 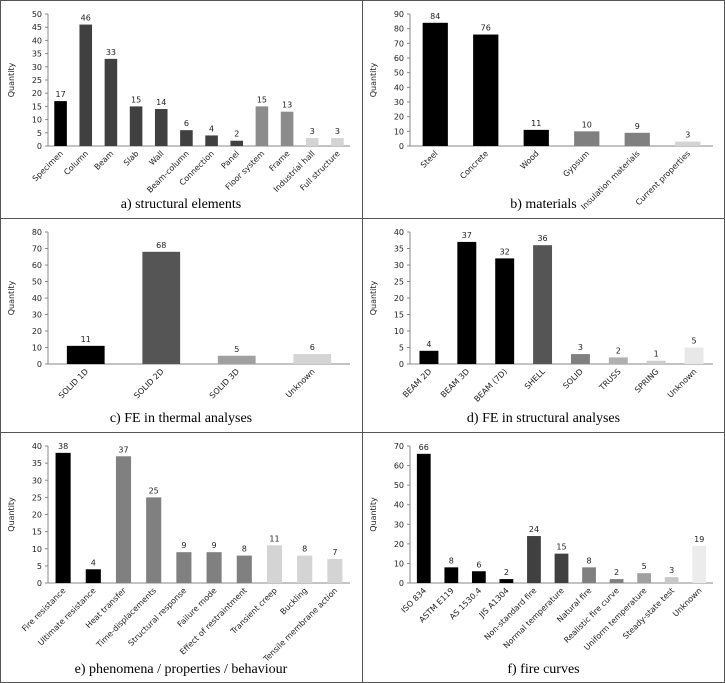 What do you see at coordinates (511, 614) in the screenshot?
I see `x-tick-label: Non-standard fire` at bounding box center [511, 614].